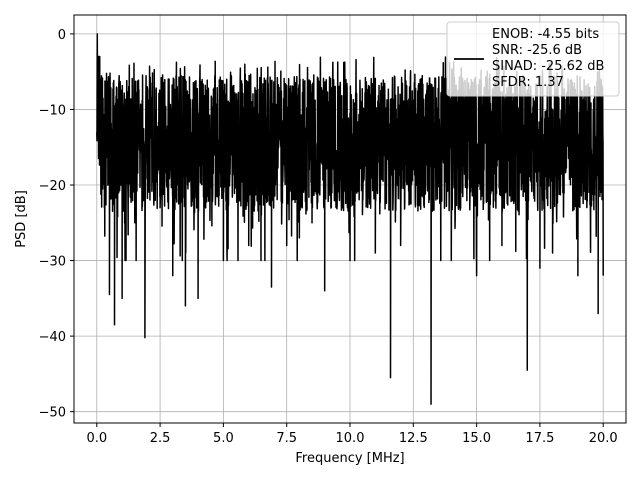 The width and height of the screenshot is (640, 480). What do you see at coordinates (548, 66) in the screenshot?
I see `legend-text-line: SINAD: -25.62 dB` at bounding box center [548, 66].